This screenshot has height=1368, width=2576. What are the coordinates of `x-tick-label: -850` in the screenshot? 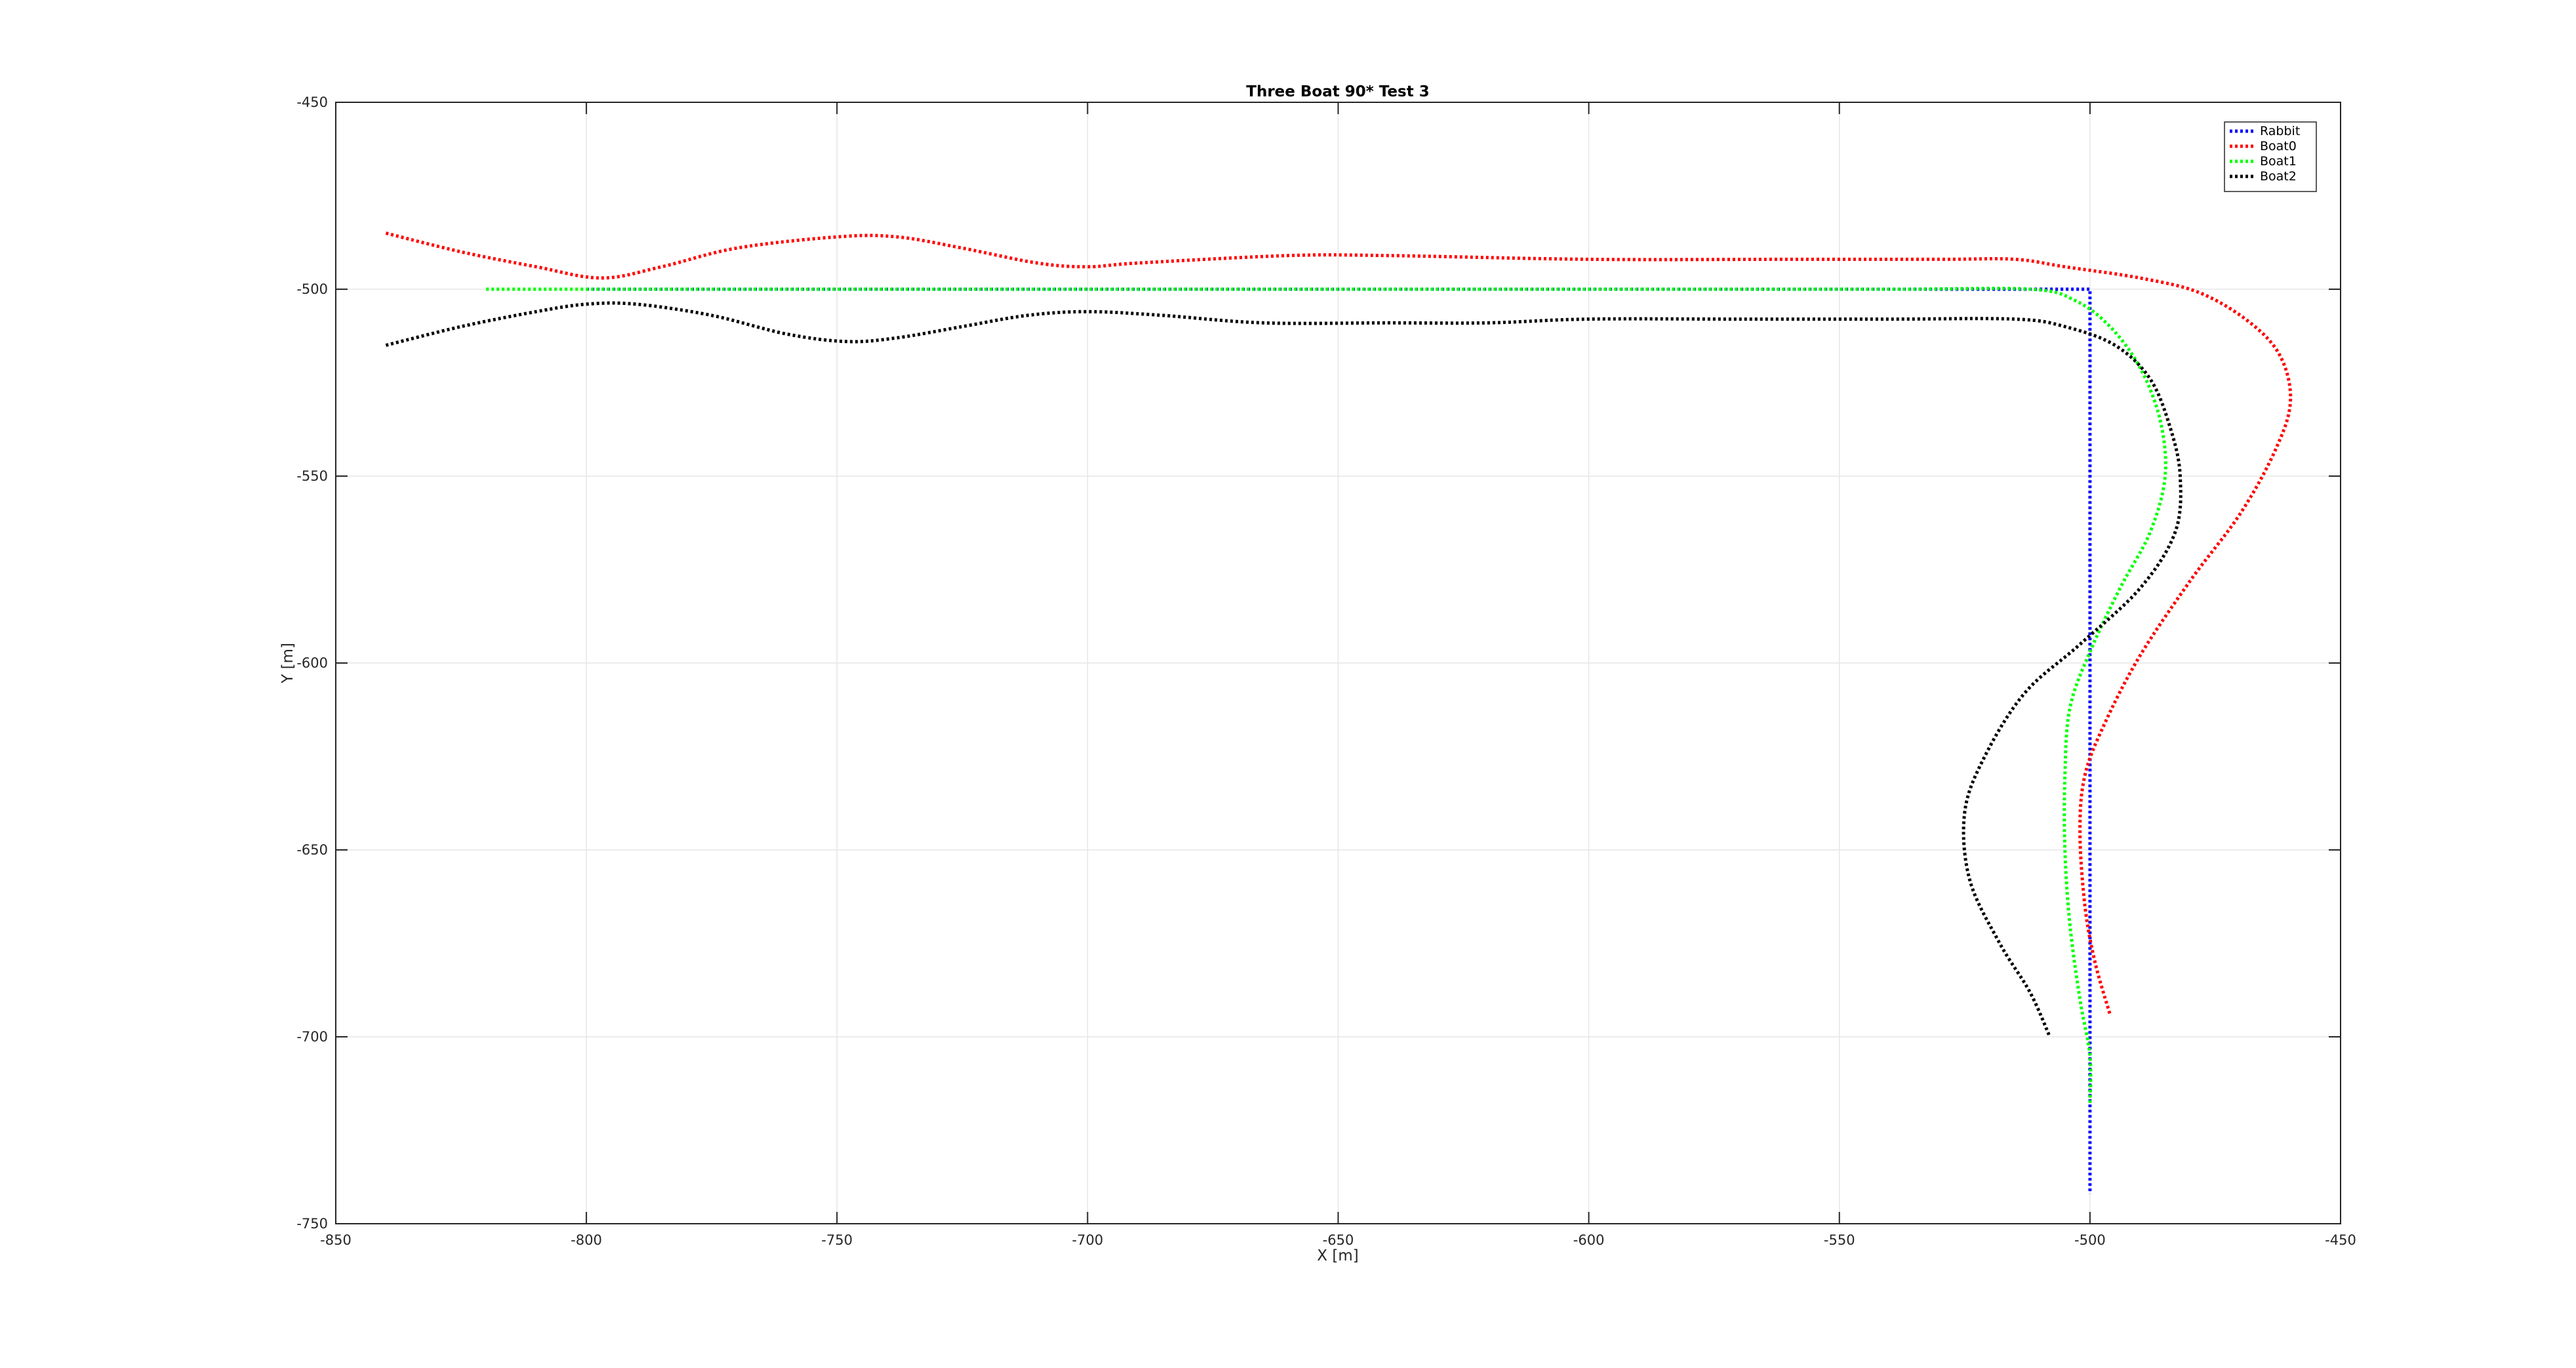 It's located at (336, 1240).